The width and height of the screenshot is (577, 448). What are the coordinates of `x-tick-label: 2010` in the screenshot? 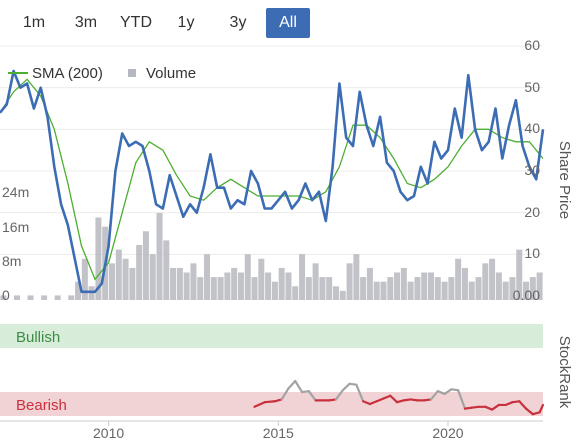 It's located at (108, 433).